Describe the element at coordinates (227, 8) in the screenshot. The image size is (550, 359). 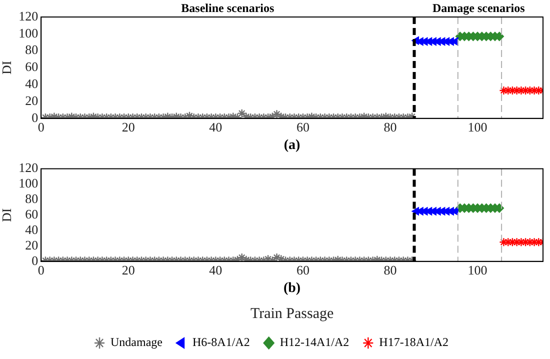
I see `text: Baseline scenarios` at that location.